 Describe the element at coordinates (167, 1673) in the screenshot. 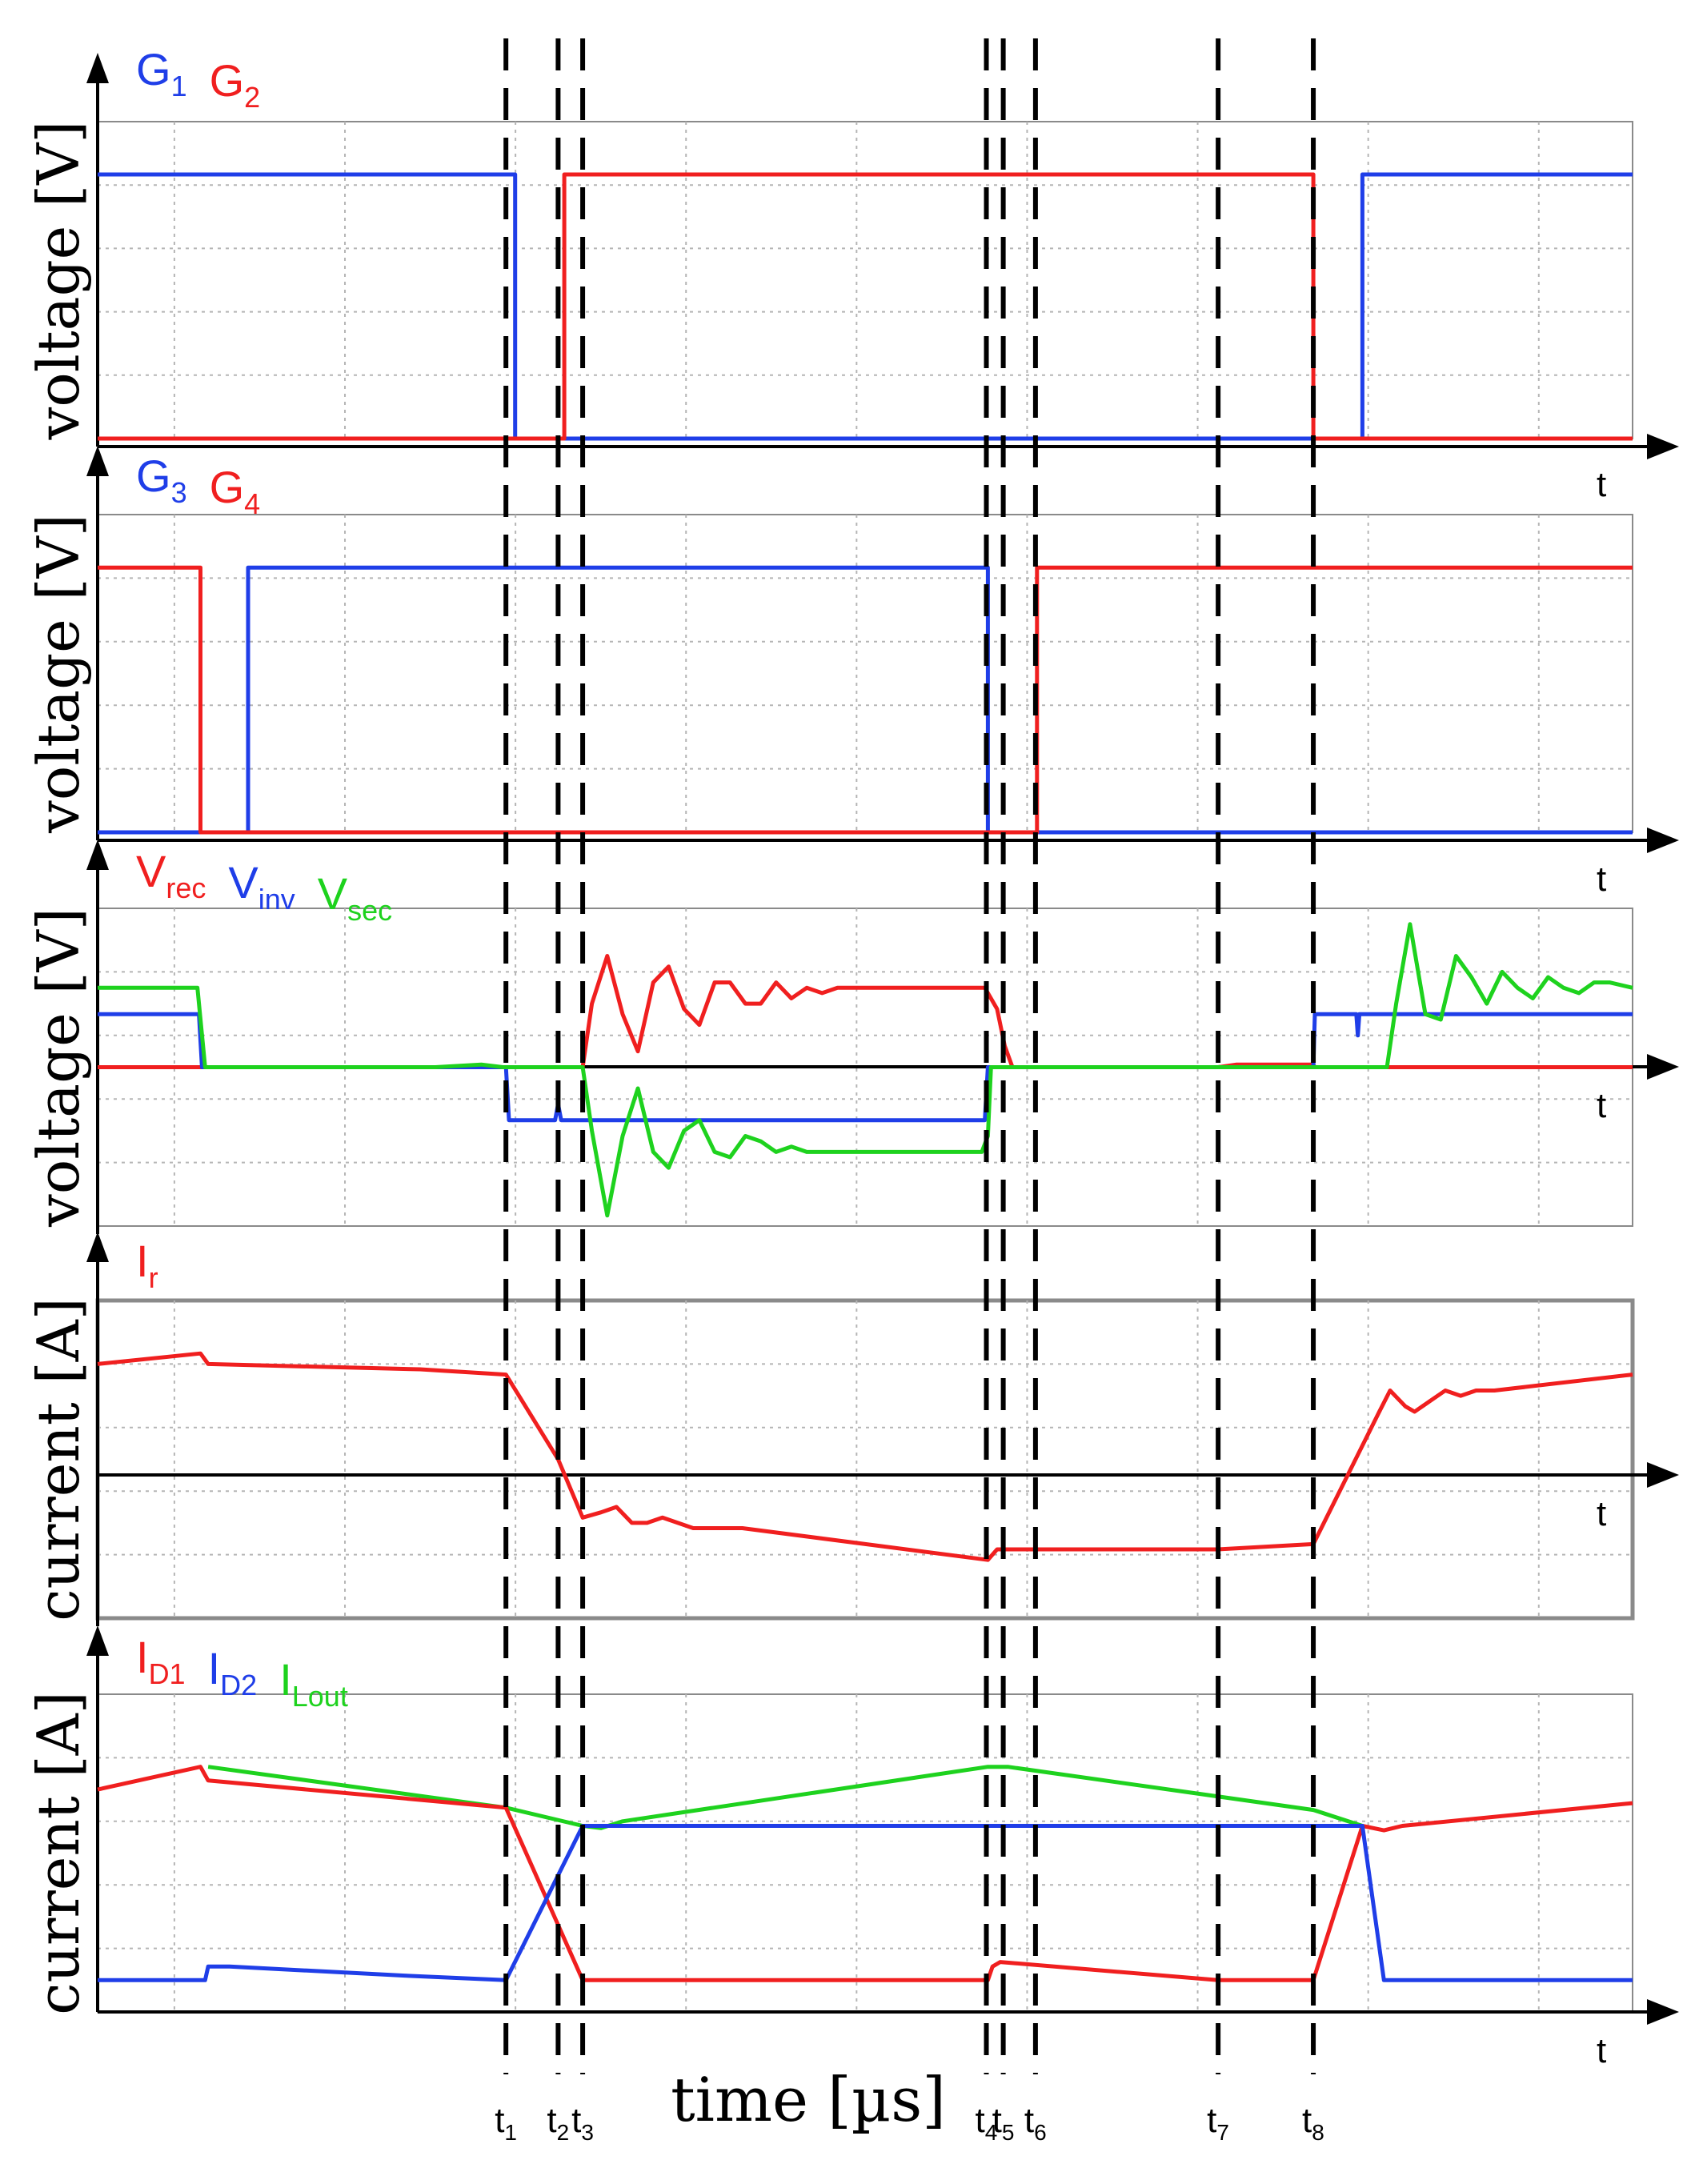

I see `legend-entry-sub: D1` at that location.